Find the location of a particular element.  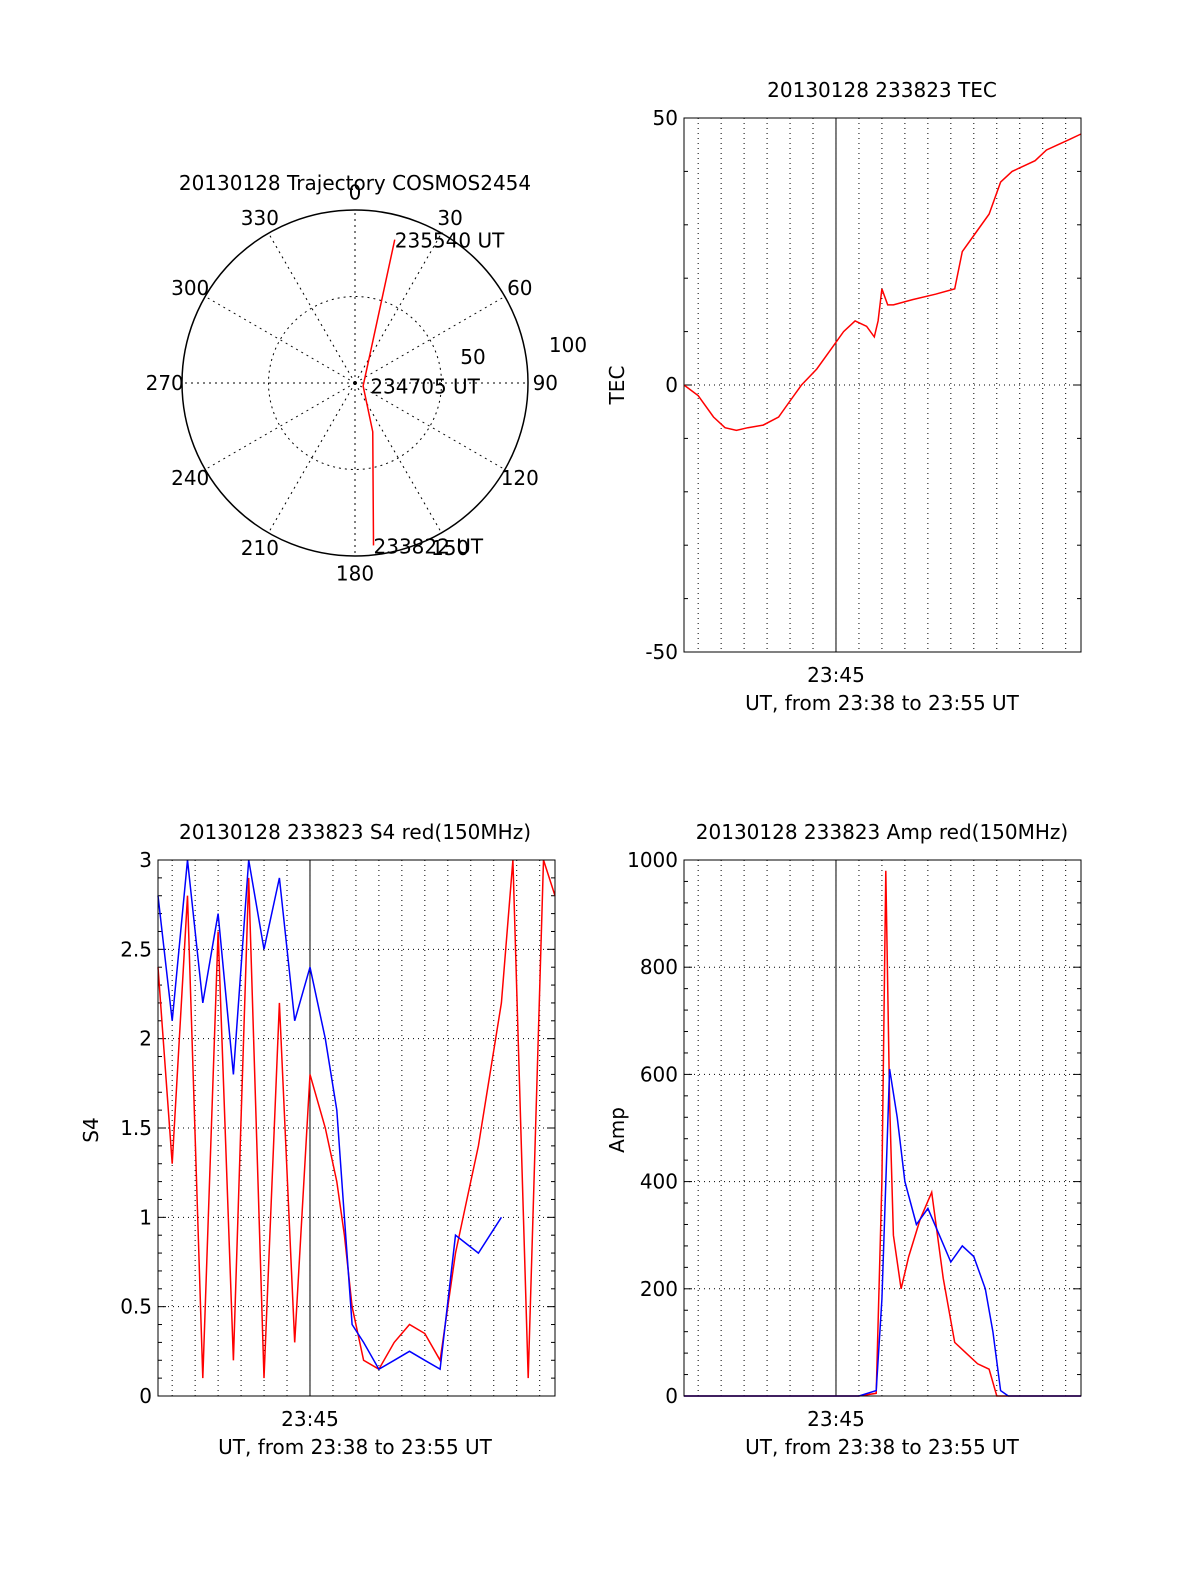

s4-tick-labels: 0 0.5 1 1.5 2 2.5 3 23:45 is located at coordinates (229, 1139).